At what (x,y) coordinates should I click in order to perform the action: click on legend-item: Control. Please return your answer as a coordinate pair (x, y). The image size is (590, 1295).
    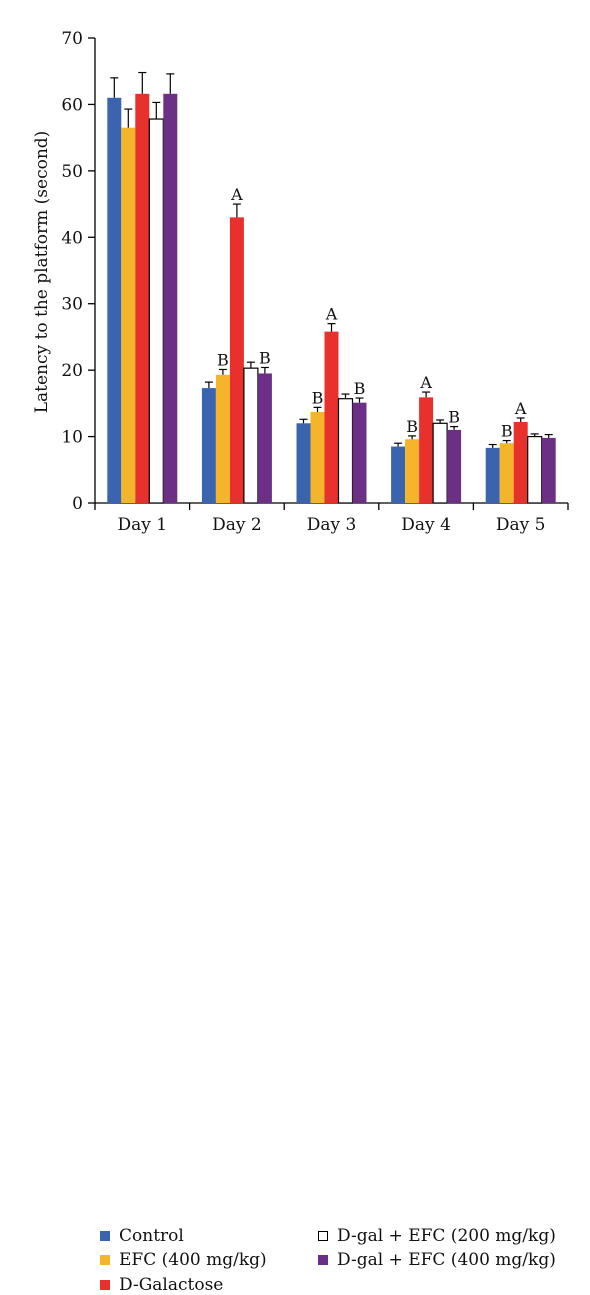
    Looking at the image, I should click on (142, 1236).